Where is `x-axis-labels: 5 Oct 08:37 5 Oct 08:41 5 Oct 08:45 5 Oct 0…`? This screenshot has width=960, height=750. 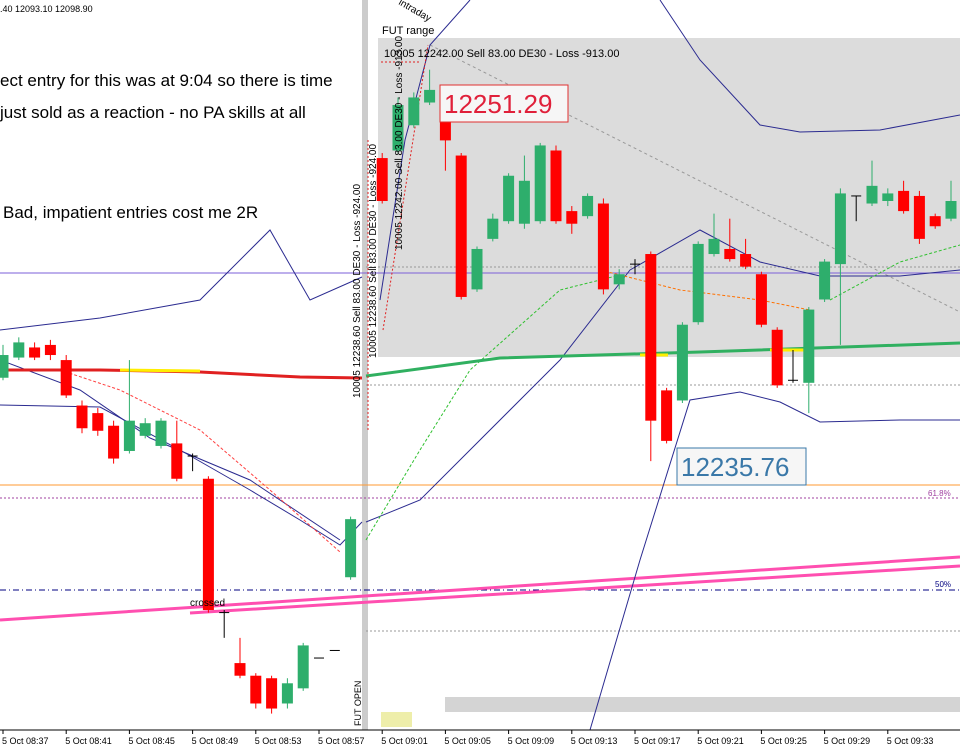 x-axis-labels: 5 Oct 08:37 5 Oct 08:41 5 Oct 08:45 5 Oct 0… is located at coordinates (467, 738).